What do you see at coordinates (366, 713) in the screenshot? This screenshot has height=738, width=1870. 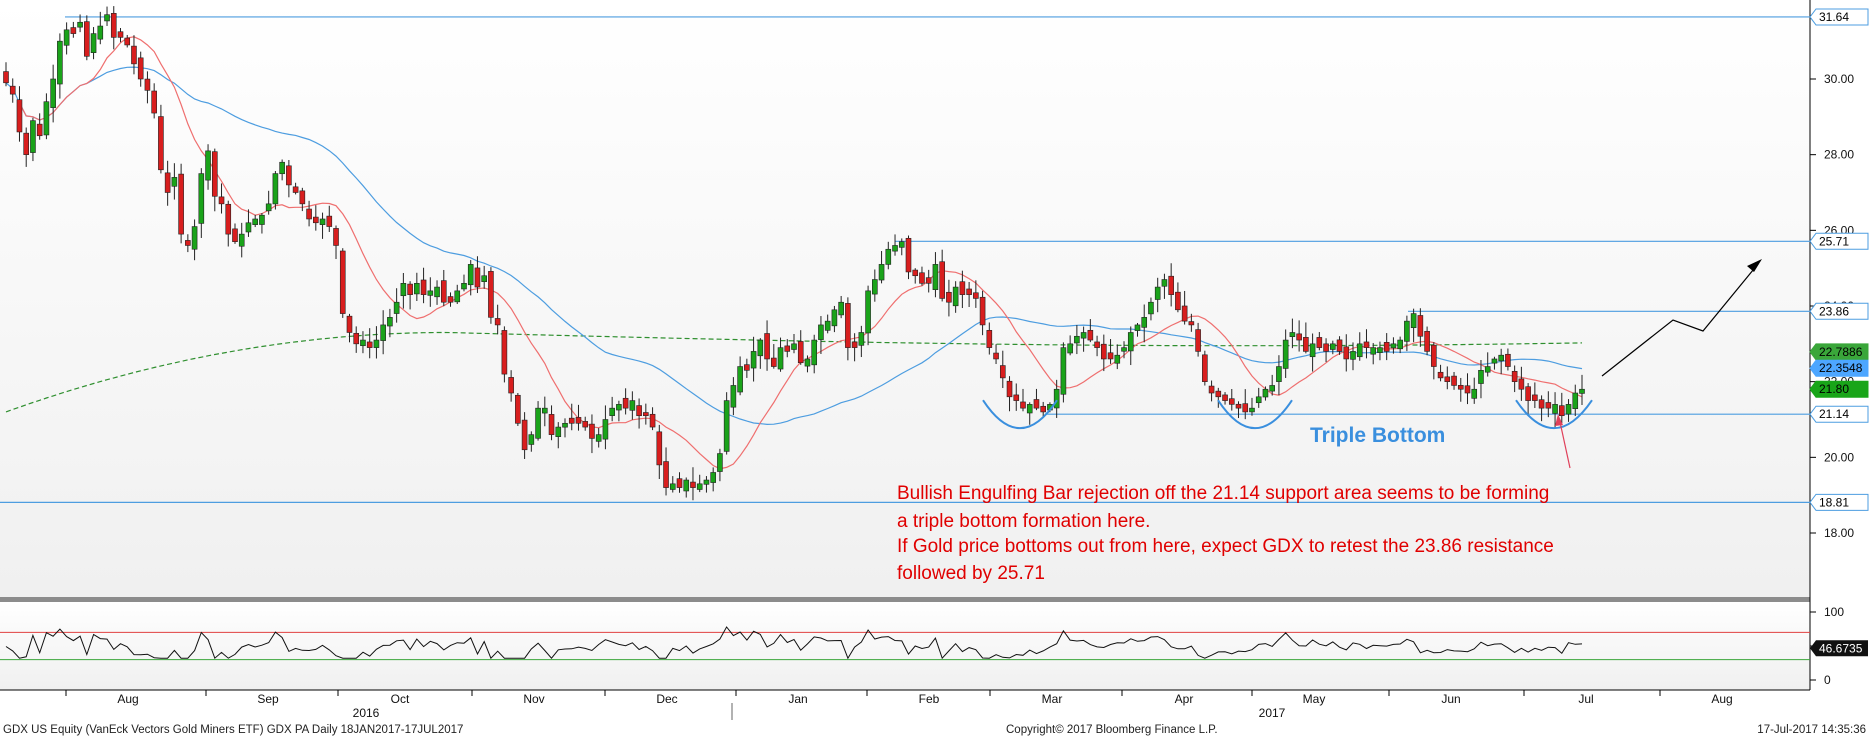 I see `year-label-2016: 2016` at bounding box center [366, 713].